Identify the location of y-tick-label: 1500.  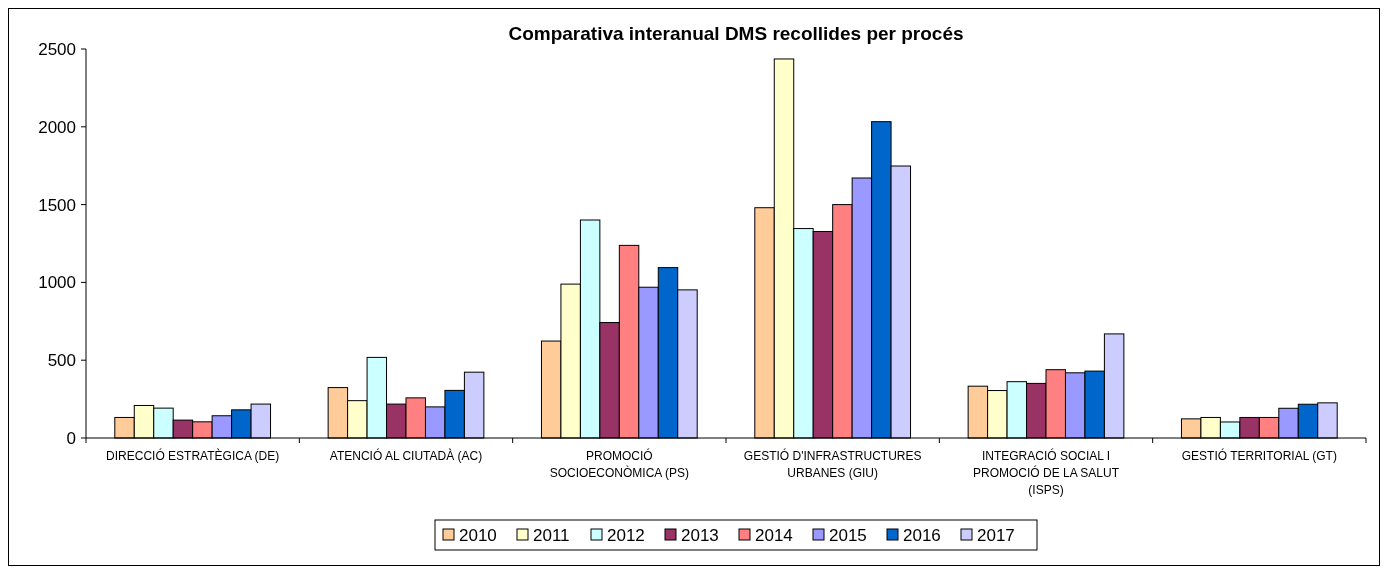
(57, 205).